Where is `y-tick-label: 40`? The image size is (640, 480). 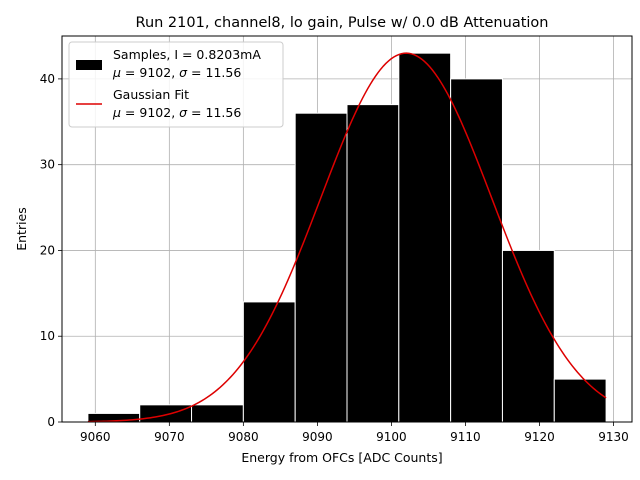 y-tick-label: 40 is located at coordinates (47, 79).